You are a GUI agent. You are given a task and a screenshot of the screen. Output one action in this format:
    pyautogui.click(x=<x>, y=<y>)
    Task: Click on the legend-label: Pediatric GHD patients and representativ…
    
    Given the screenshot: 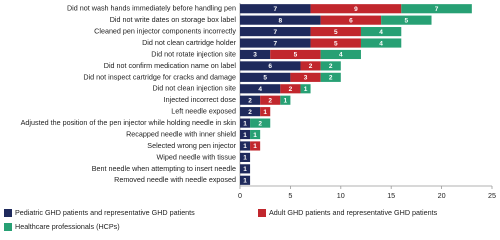 What is the action you would take?
    pyautogui.click(x=105, y=212)
    